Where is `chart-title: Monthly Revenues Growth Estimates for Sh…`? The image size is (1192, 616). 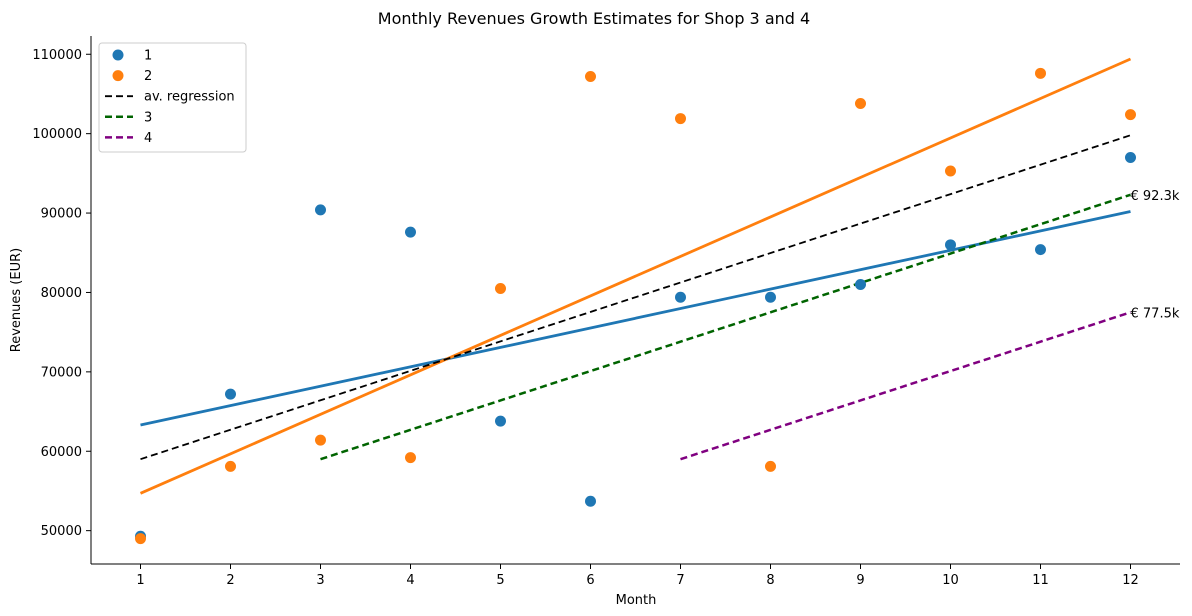 chart-title: Monthly Revenues Growth Estimates for Sh… is located at coordinates (594, 18).